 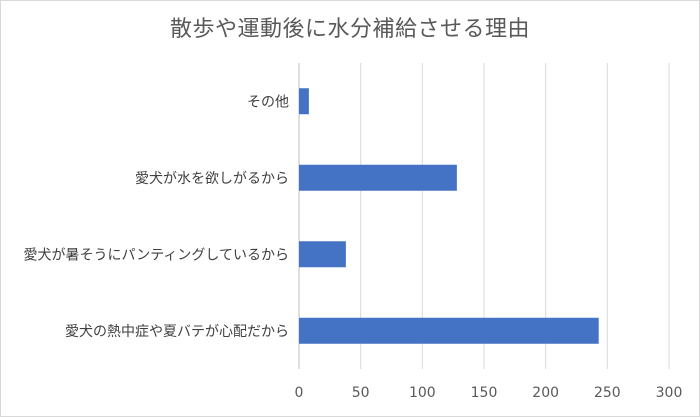 What do you see at coordinates (349, 29) in the screenshot?
I see `chart-title: 散歩や運動後に水分補給させる理由` at bounding box center [349, 29].